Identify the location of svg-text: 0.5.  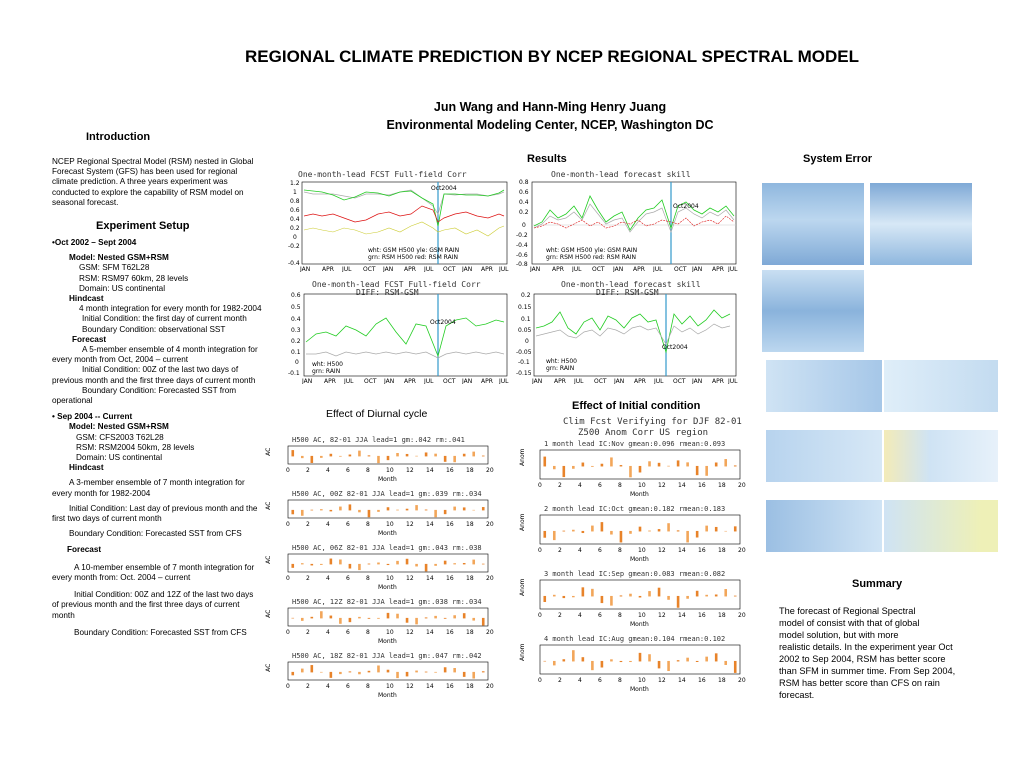
(296, 307).